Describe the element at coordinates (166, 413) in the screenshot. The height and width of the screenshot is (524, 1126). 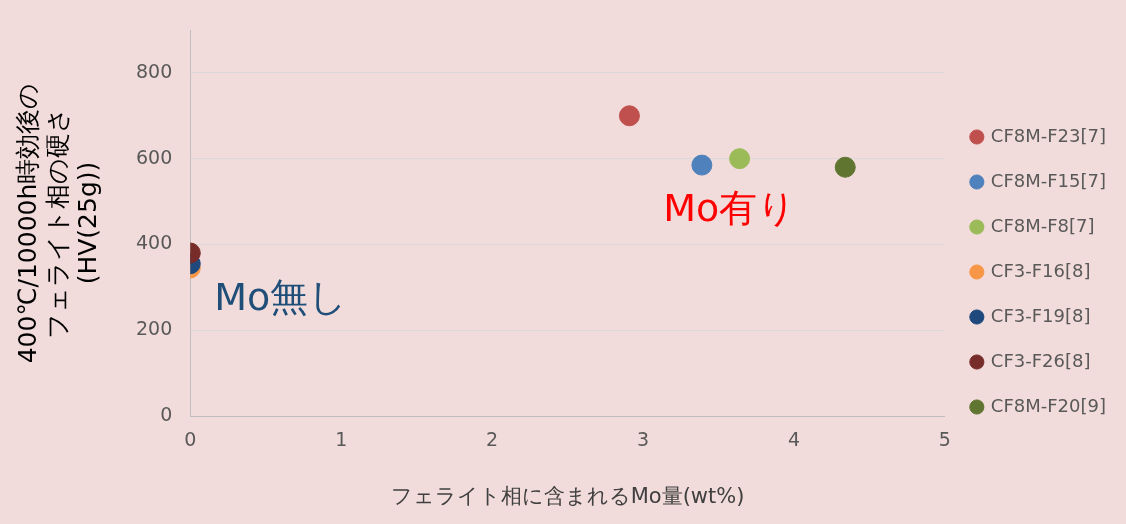
I see `y-tick-label: 0` at that location.